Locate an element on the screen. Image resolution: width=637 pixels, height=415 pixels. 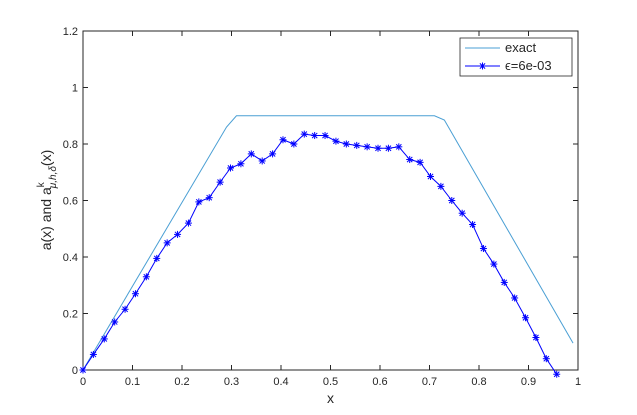
y-axis-label: a(x) and akμ,h,δ(x) is located at coordinates (47, 200).